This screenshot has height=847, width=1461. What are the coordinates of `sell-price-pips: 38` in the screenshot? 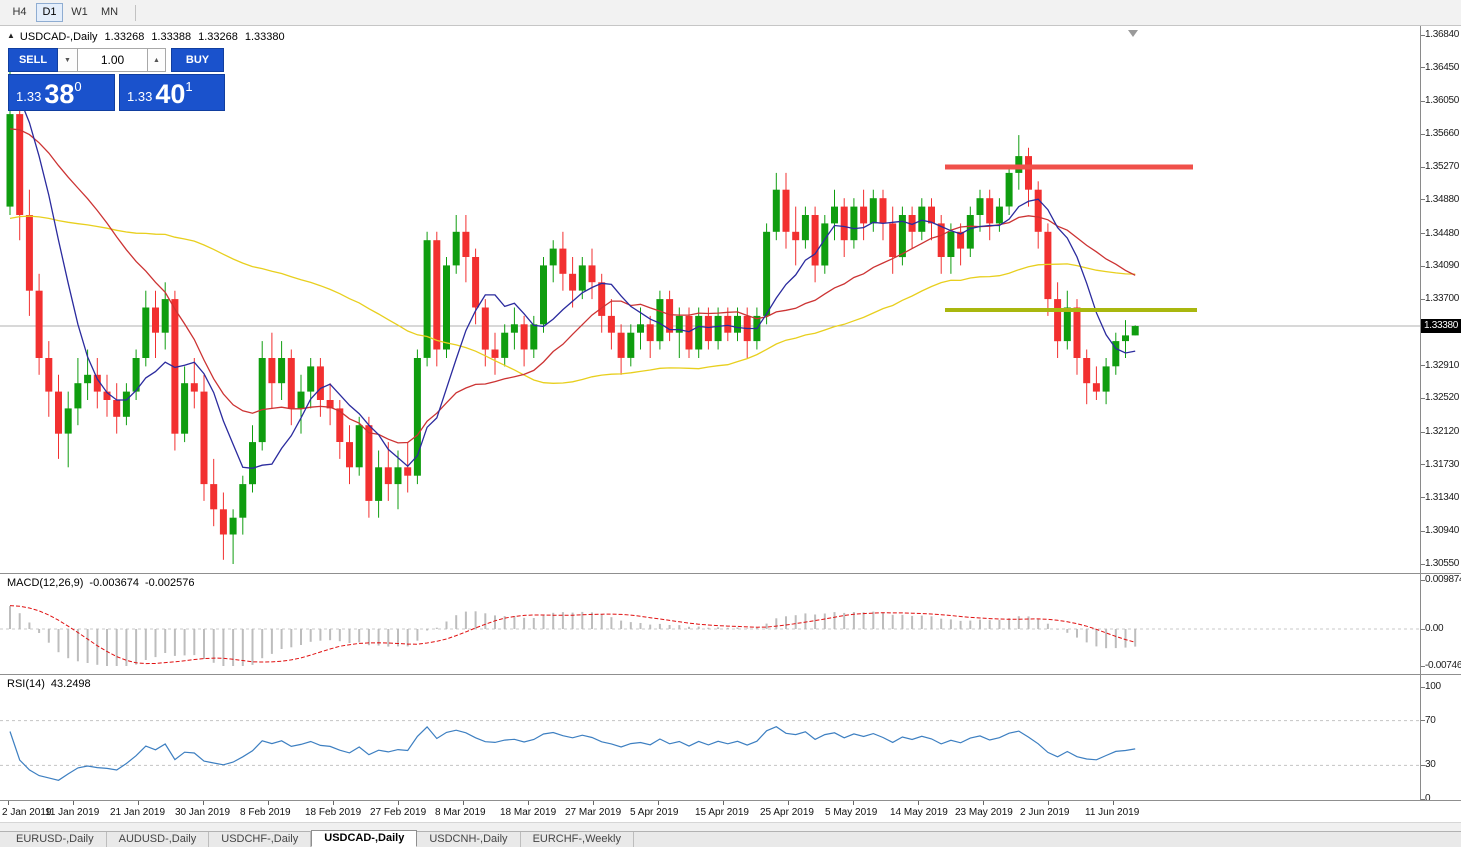 It's located at (59, 94).